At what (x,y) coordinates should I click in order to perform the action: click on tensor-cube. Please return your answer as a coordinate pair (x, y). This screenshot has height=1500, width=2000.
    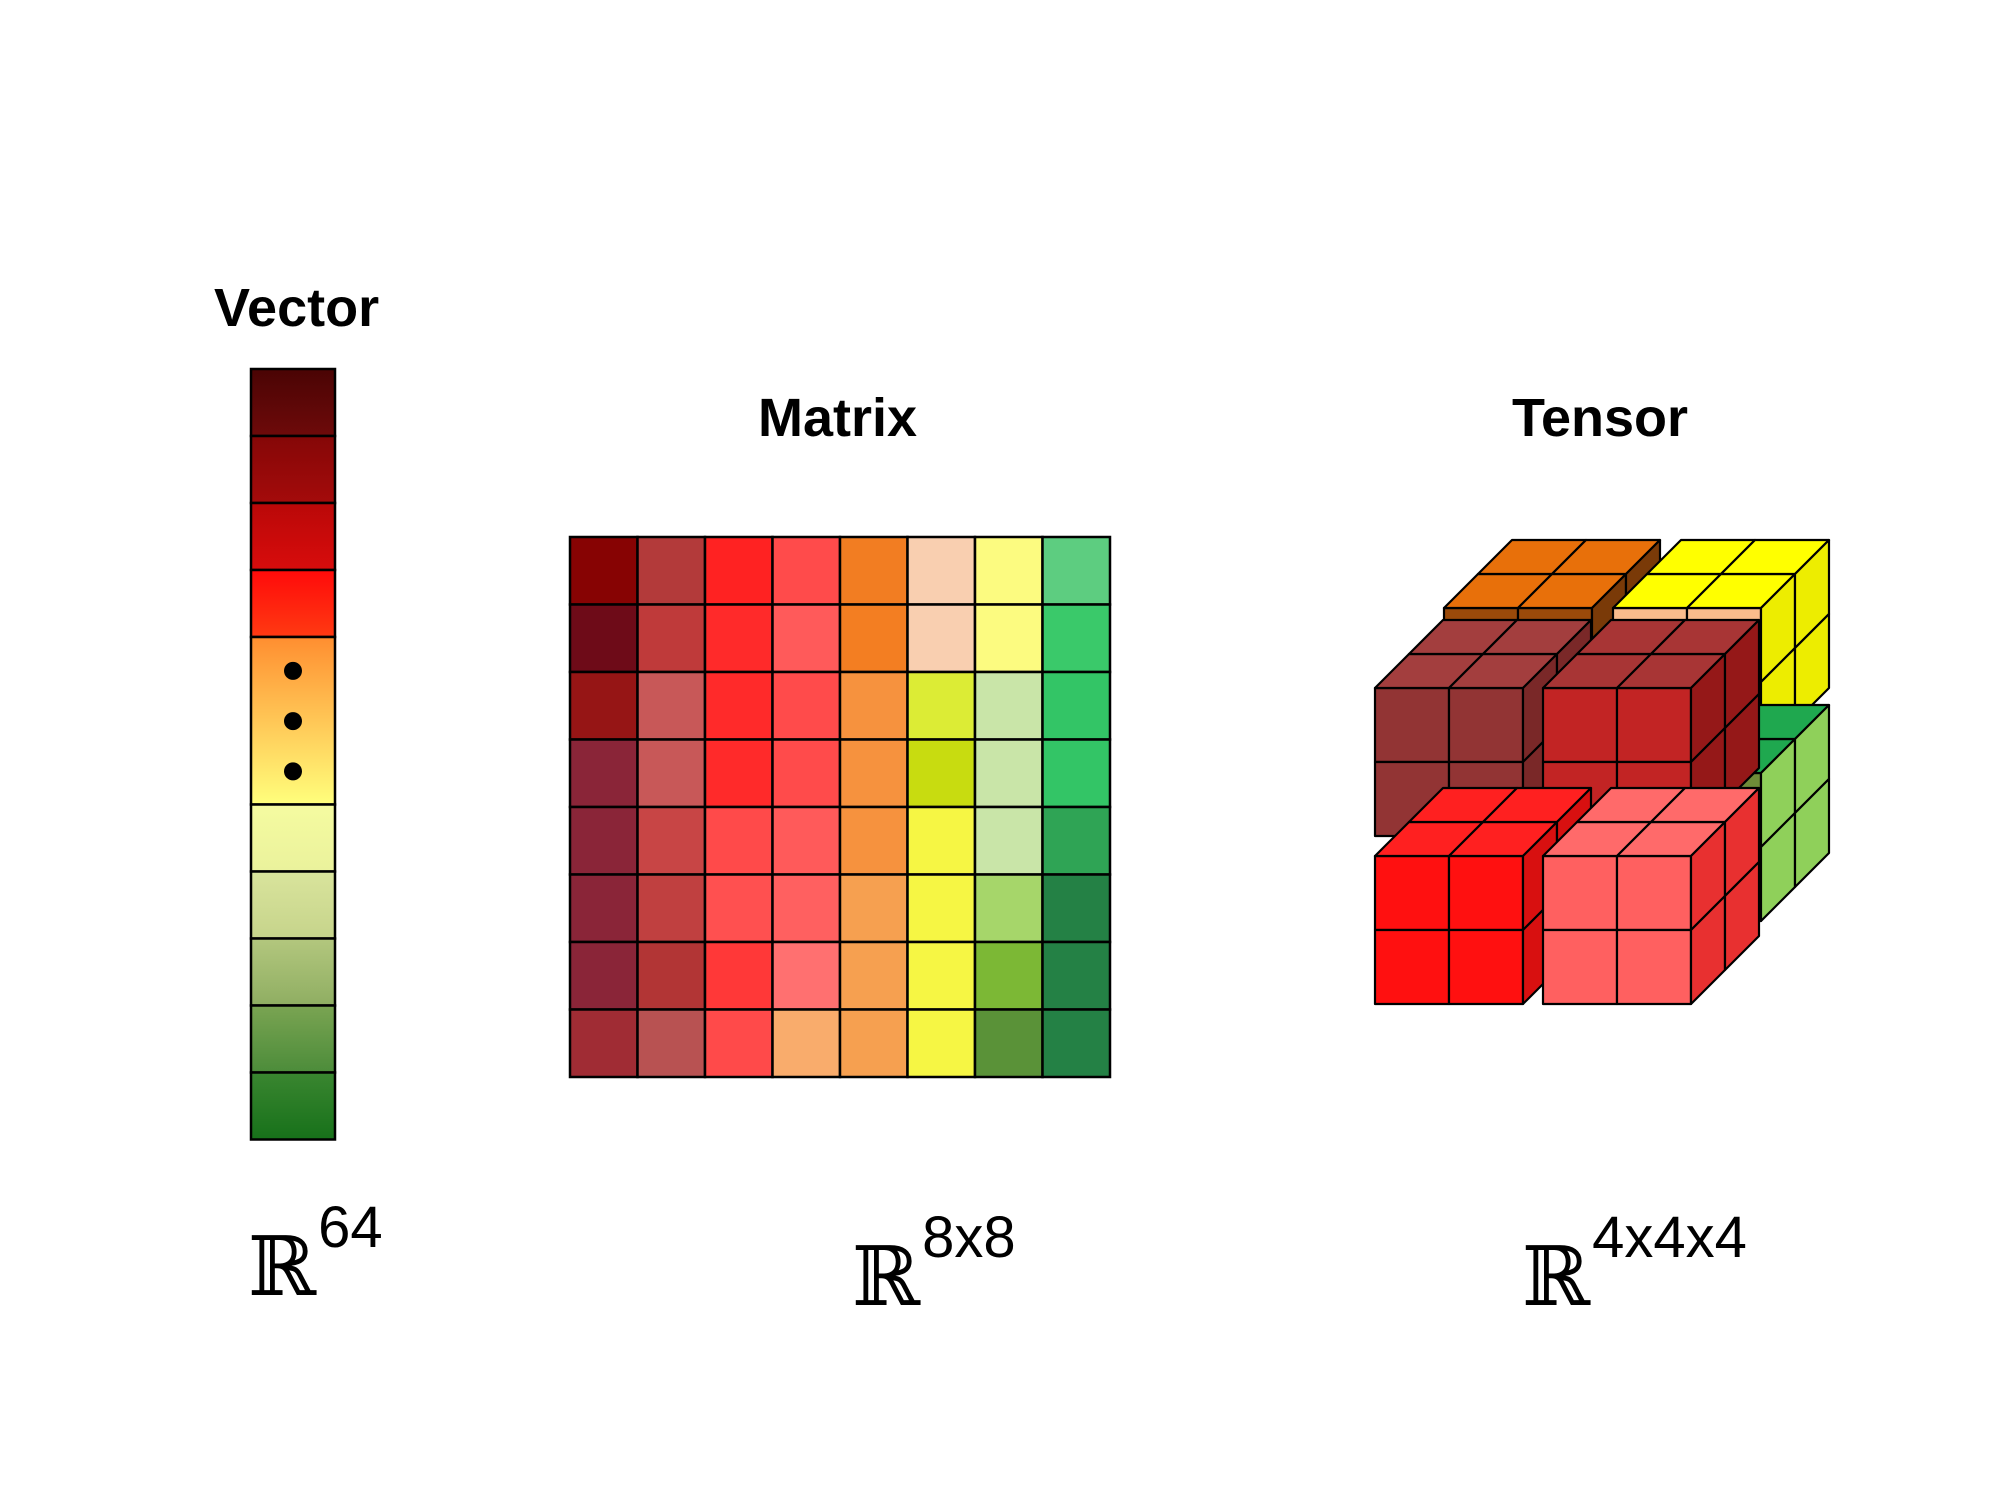
    Looking at the image, I should click on (1602, 772).